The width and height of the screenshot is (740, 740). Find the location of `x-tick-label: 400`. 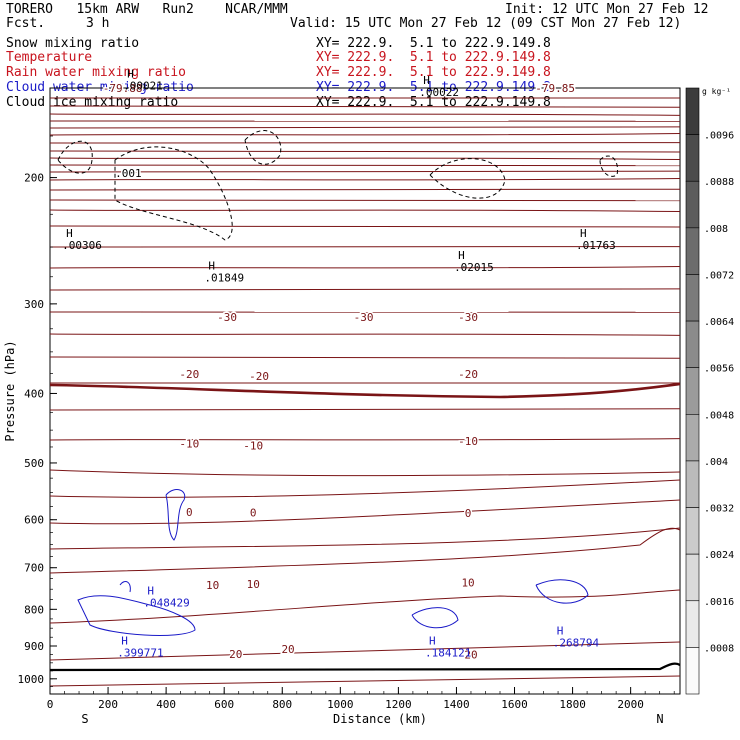

x-tick-label: 400 is located at coordinates (166, 704).